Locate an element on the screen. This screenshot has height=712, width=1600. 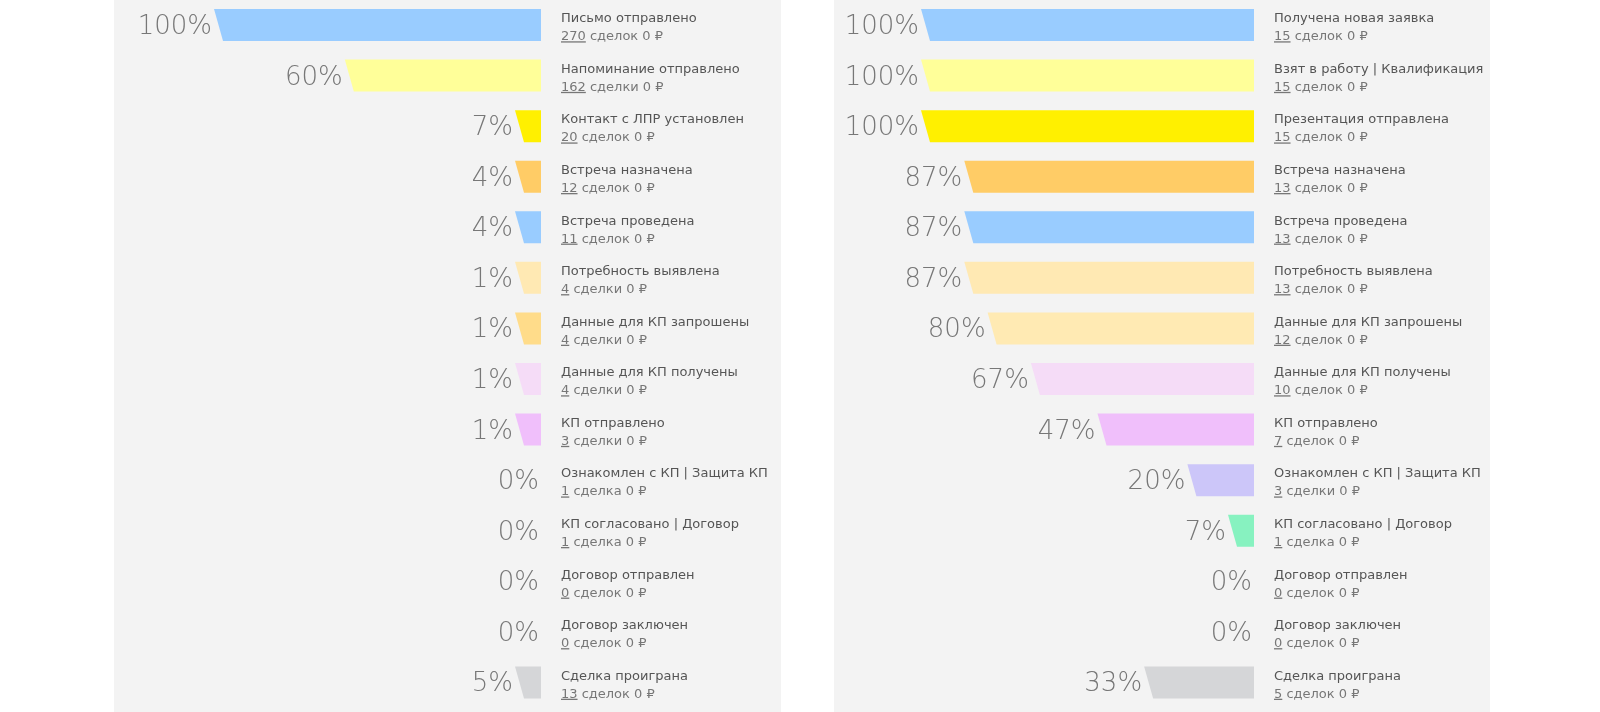
text: 10 сделок 0 ₽ is located at coordinates (1321, 390).